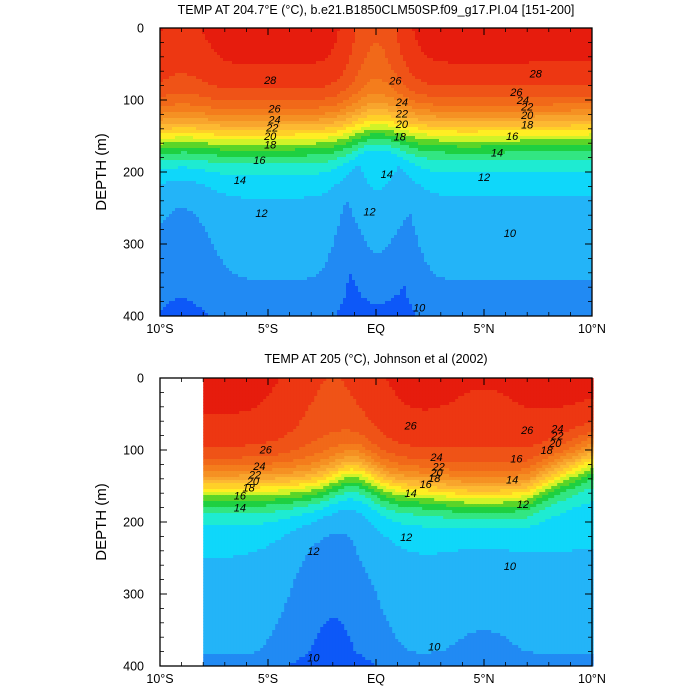 The width and height of the screenshot is (700, 700). I want to click on bottom-panel-title: TEMP AT 205 (°C), Johnson et al (2002), so click(375, 359).